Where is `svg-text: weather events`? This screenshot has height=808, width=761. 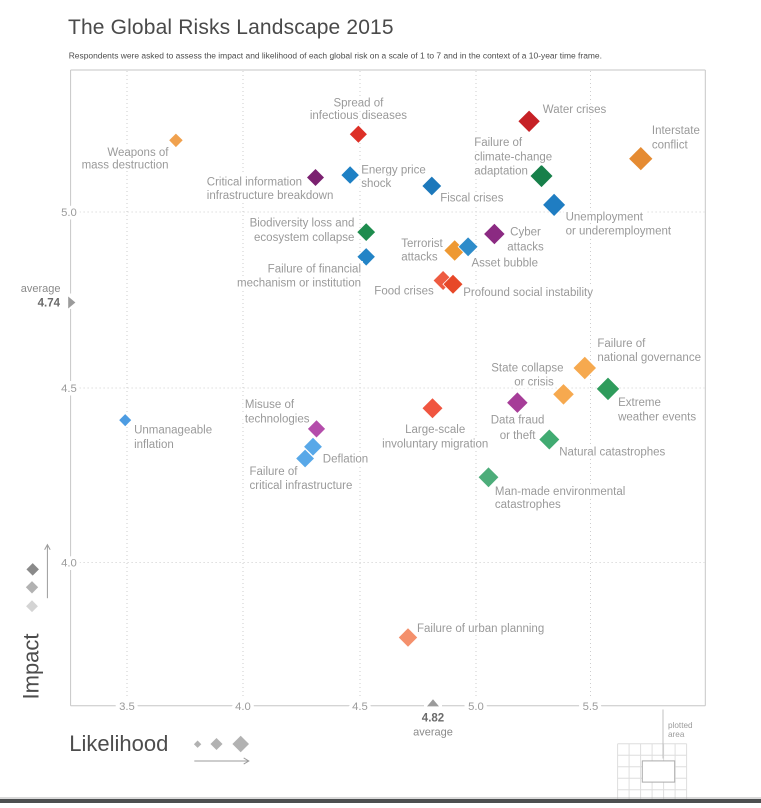
svg-text: weather events is located at coordinates (656, 417).